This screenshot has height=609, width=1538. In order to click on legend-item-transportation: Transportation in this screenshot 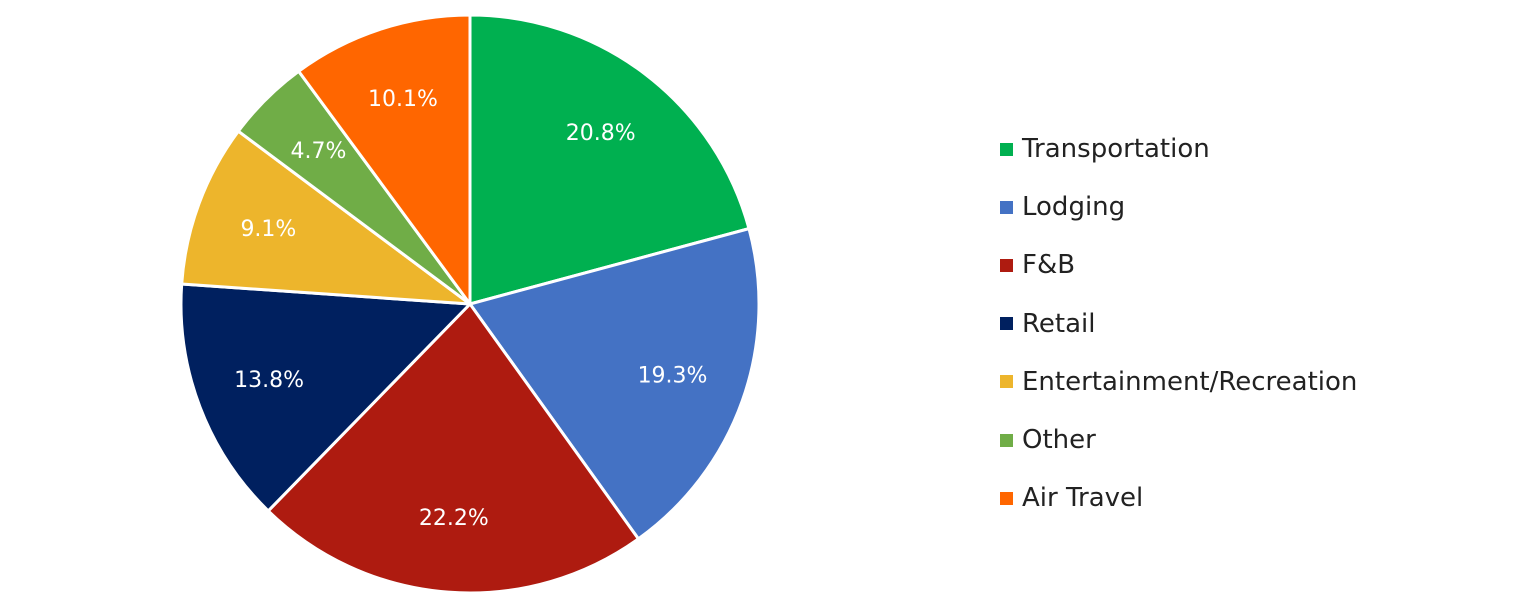, I will do `click(1178, 149)`.